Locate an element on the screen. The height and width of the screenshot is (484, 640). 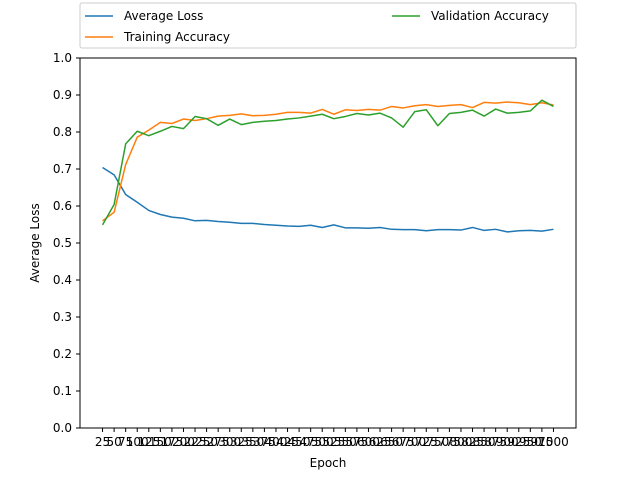
y-tick-label: 0.6 is located at coordinates (62, 206).